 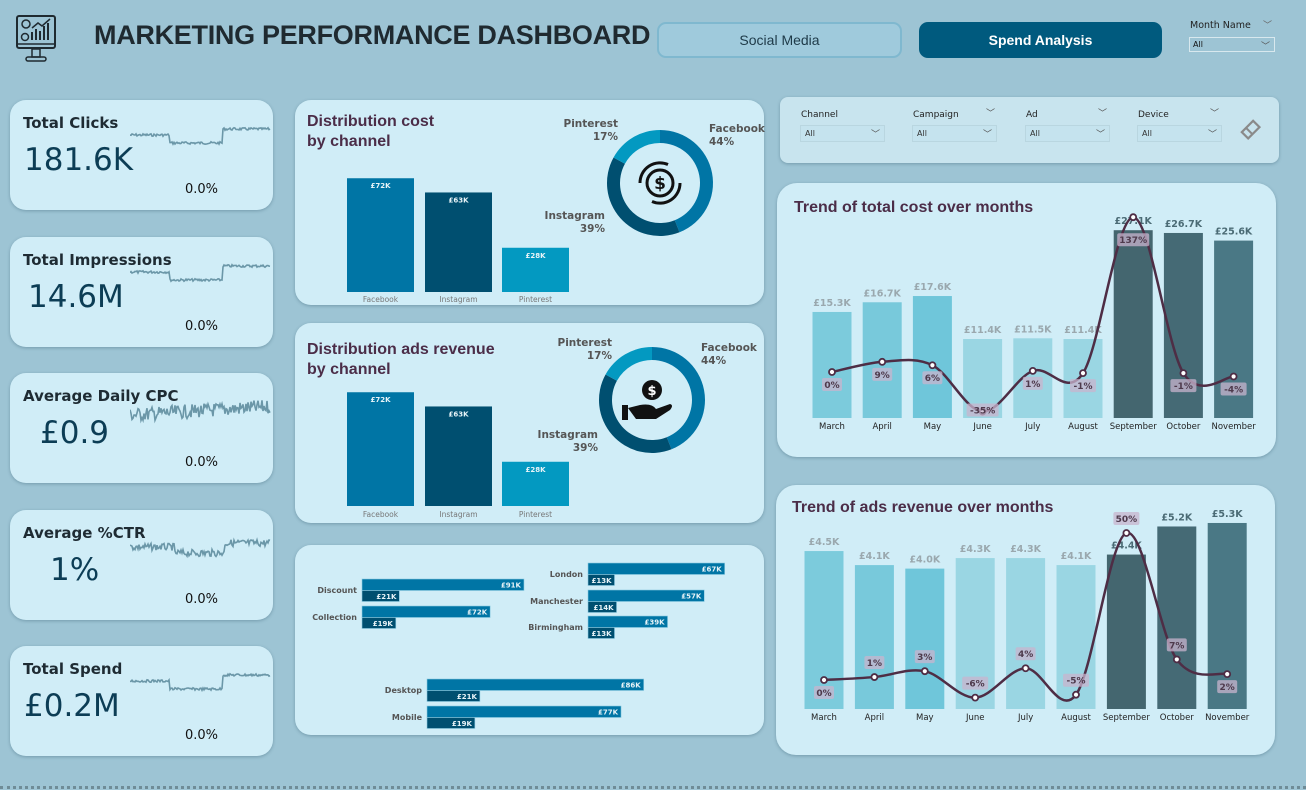 I want to click on bar-value-label: £63K, so click(x=458, y=414).